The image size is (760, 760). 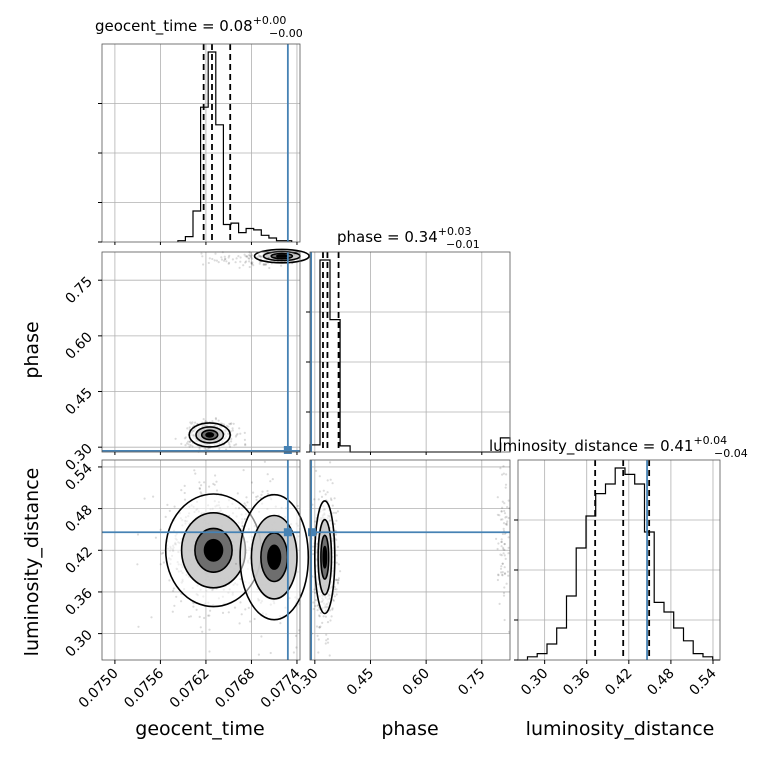 I want to click on hist-phase-step, so click(x=410, y=356).